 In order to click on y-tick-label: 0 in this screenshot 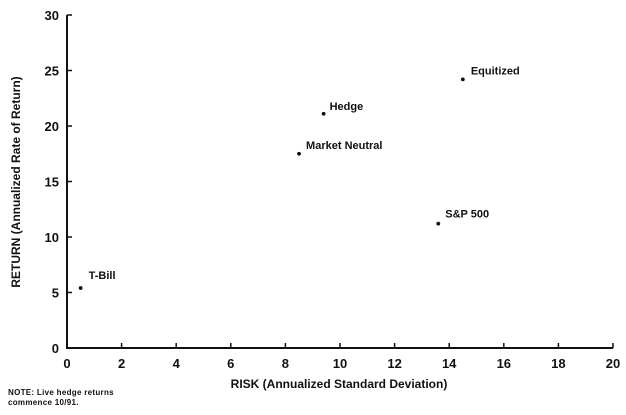, I will do `click(55, 348)`.